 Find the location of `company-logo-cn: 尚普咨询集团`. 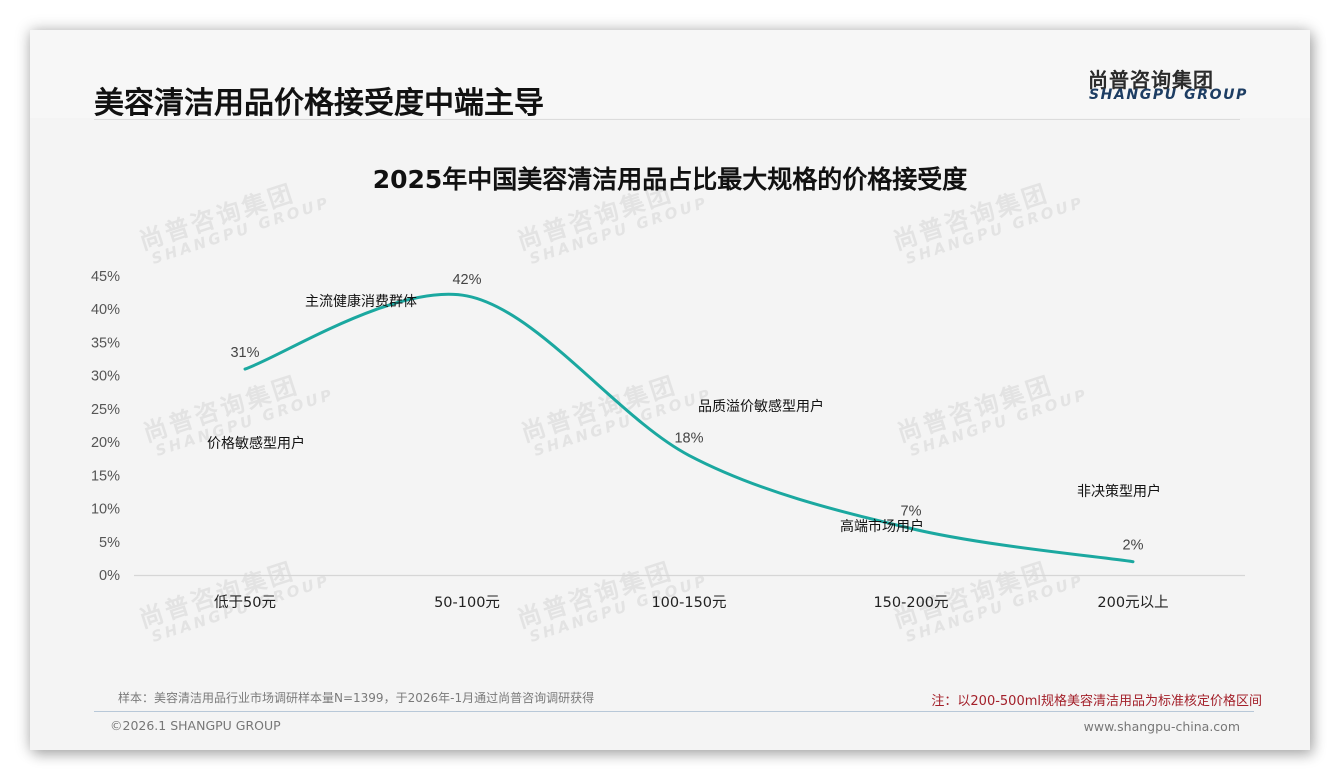

company-logo-cn: 尚普咨询集团 is located at coordinates (1151, 80).